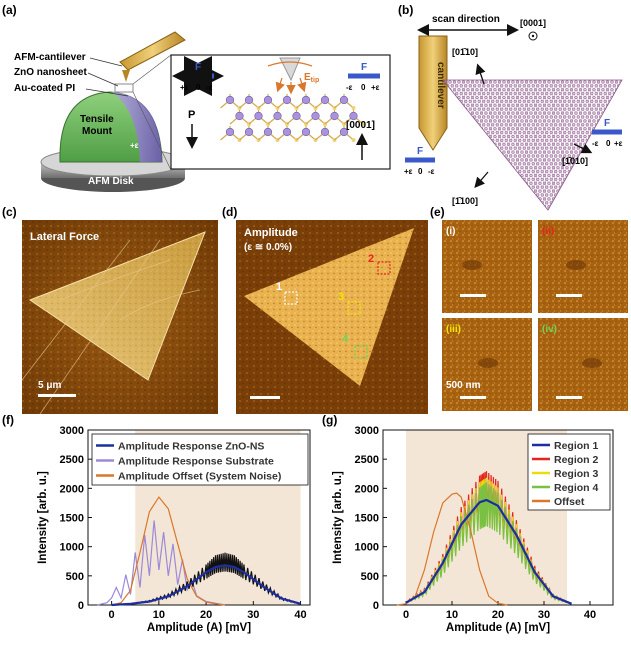 This screenshot has height=650, width=631. Describe the element at coordinates (97, 131) in the screenshot. I see `tensile-mount-label-2: Mount` at that location.